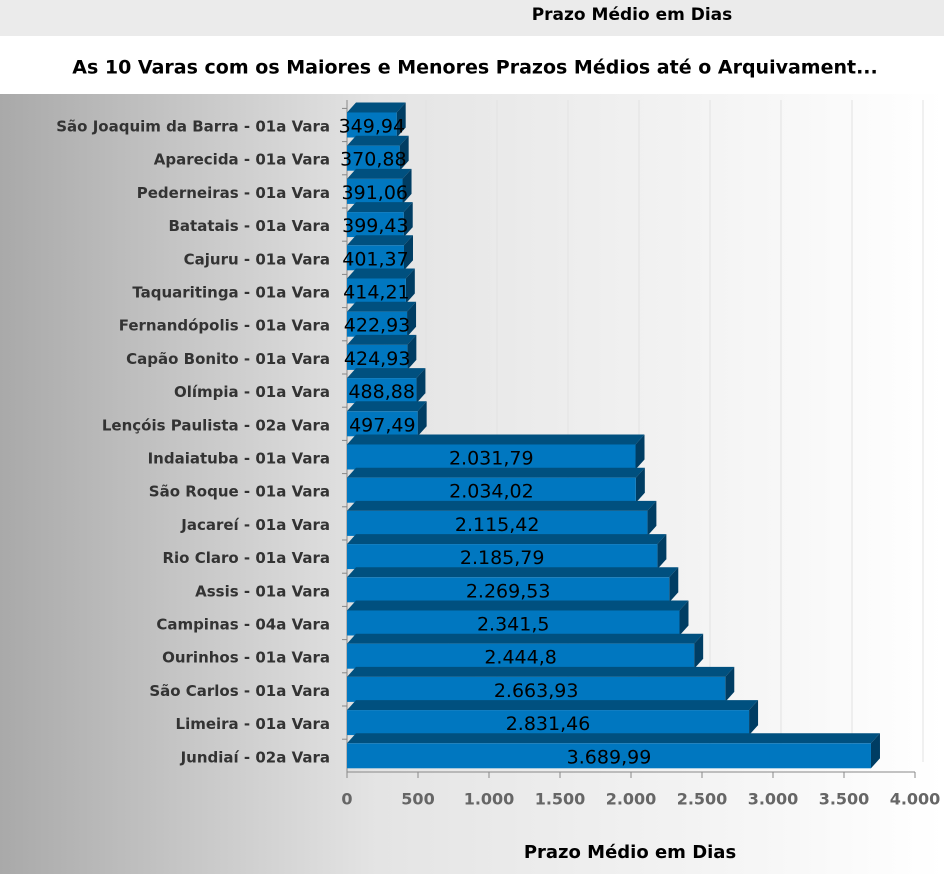  What do you see at coordinates (630, 852) in the screenshot?
I see `x-axis-title: Prazo Médio em Dias` at bounding box center [630, 852].